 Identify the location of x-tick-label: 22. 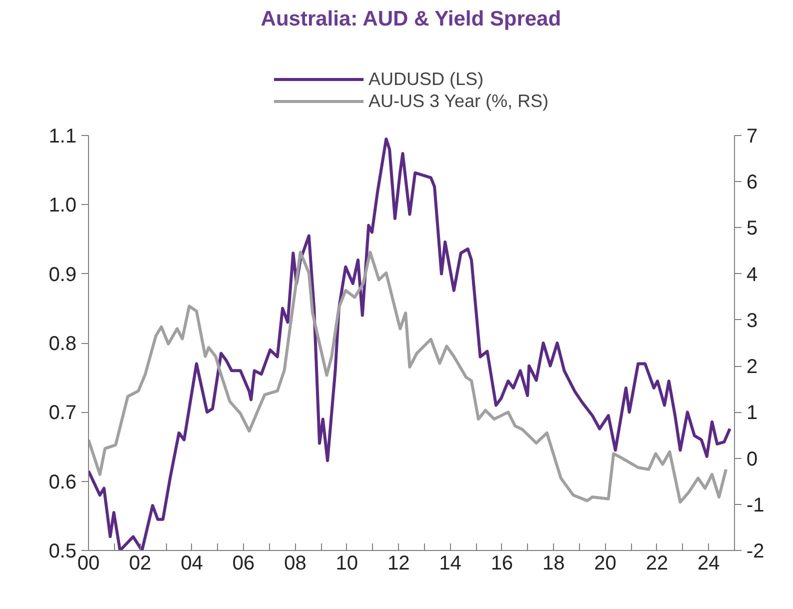
(657, 563).